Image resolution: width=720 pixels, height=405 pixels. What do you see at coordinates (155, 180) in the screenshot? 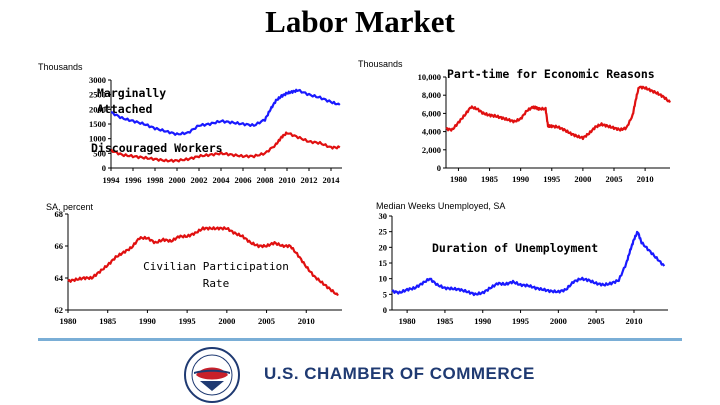
I see `x-tick-label: 1998` at bounding box center [155, 180].